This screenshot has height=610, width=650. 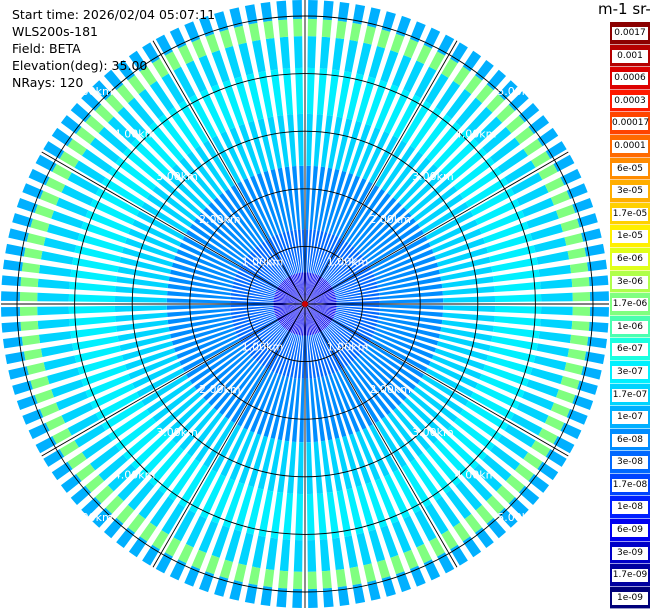 I want to click on colorbar-cell: 1e-09, so click(x=630, y=598).